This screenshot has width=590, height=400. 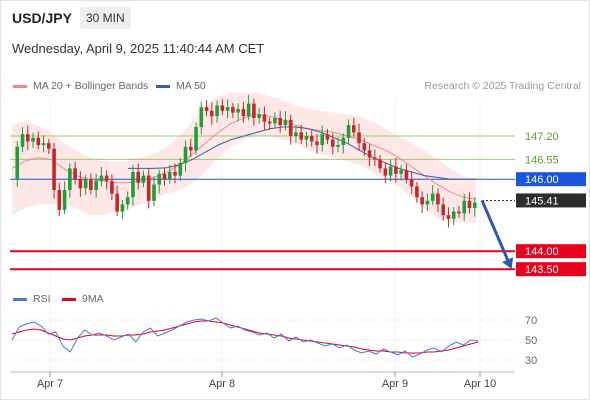 I want to click on legend-ma50: MA 50, so click(x=181, y=86).